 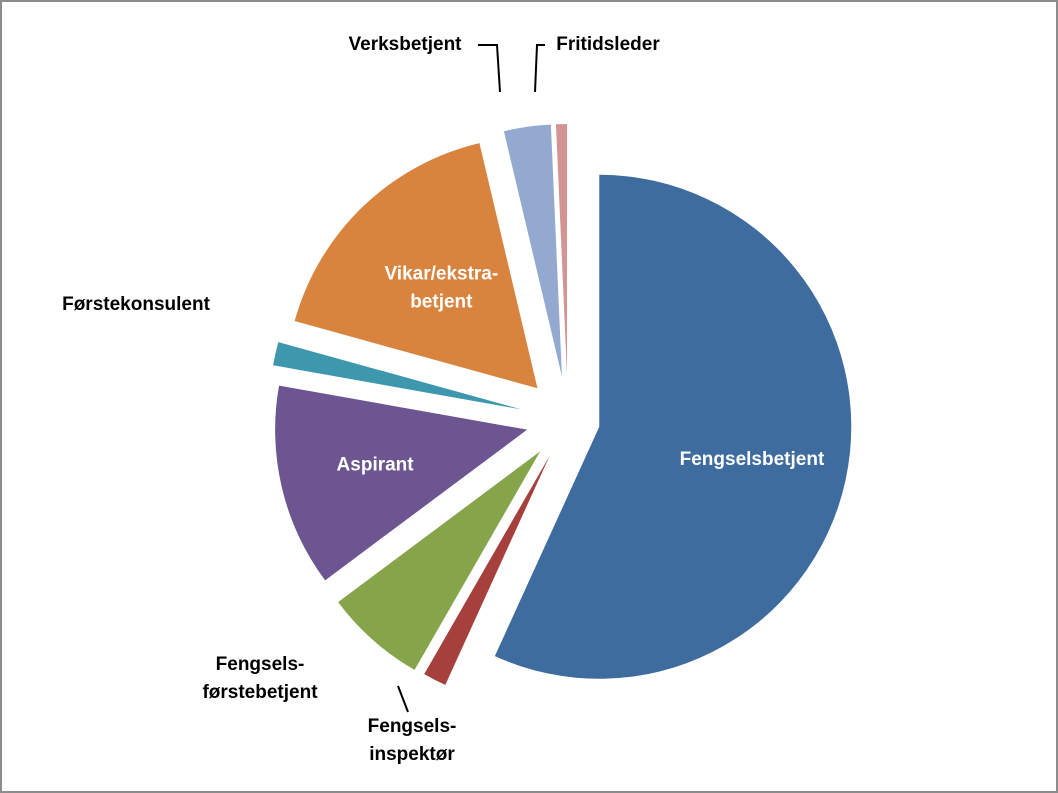 What do you see at coordinates (412, 754) in the screenshot?
I see `label-line: inspektør` at bounding box center [412, 754].